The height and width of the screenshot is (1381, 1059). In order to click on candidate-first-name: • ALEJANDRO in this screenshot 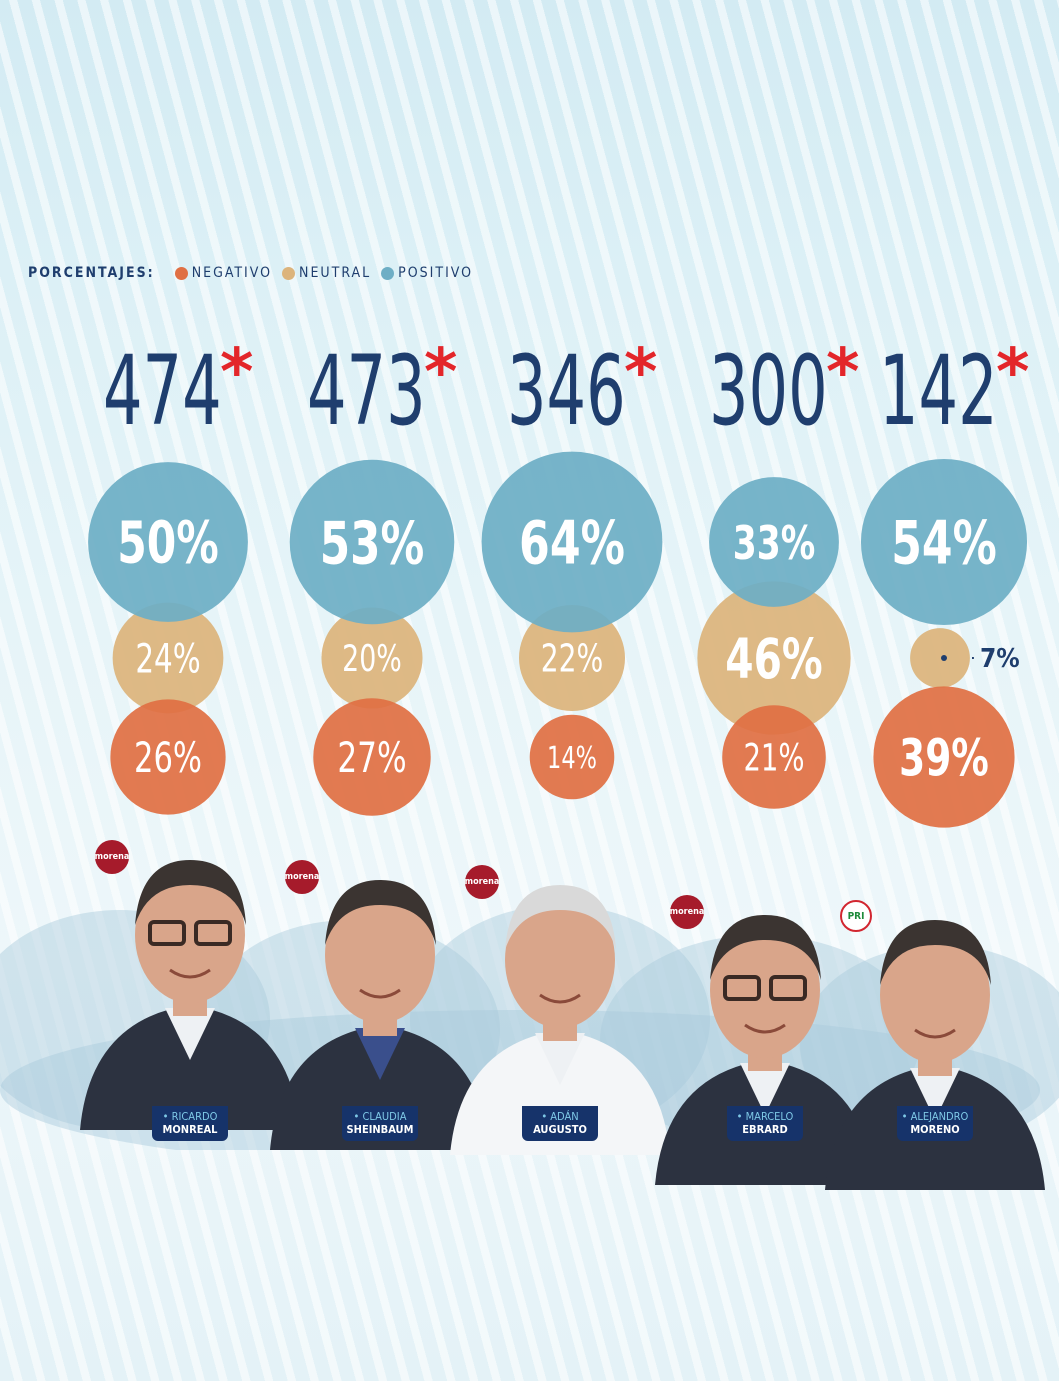, I will do `click(935, 1116)`.